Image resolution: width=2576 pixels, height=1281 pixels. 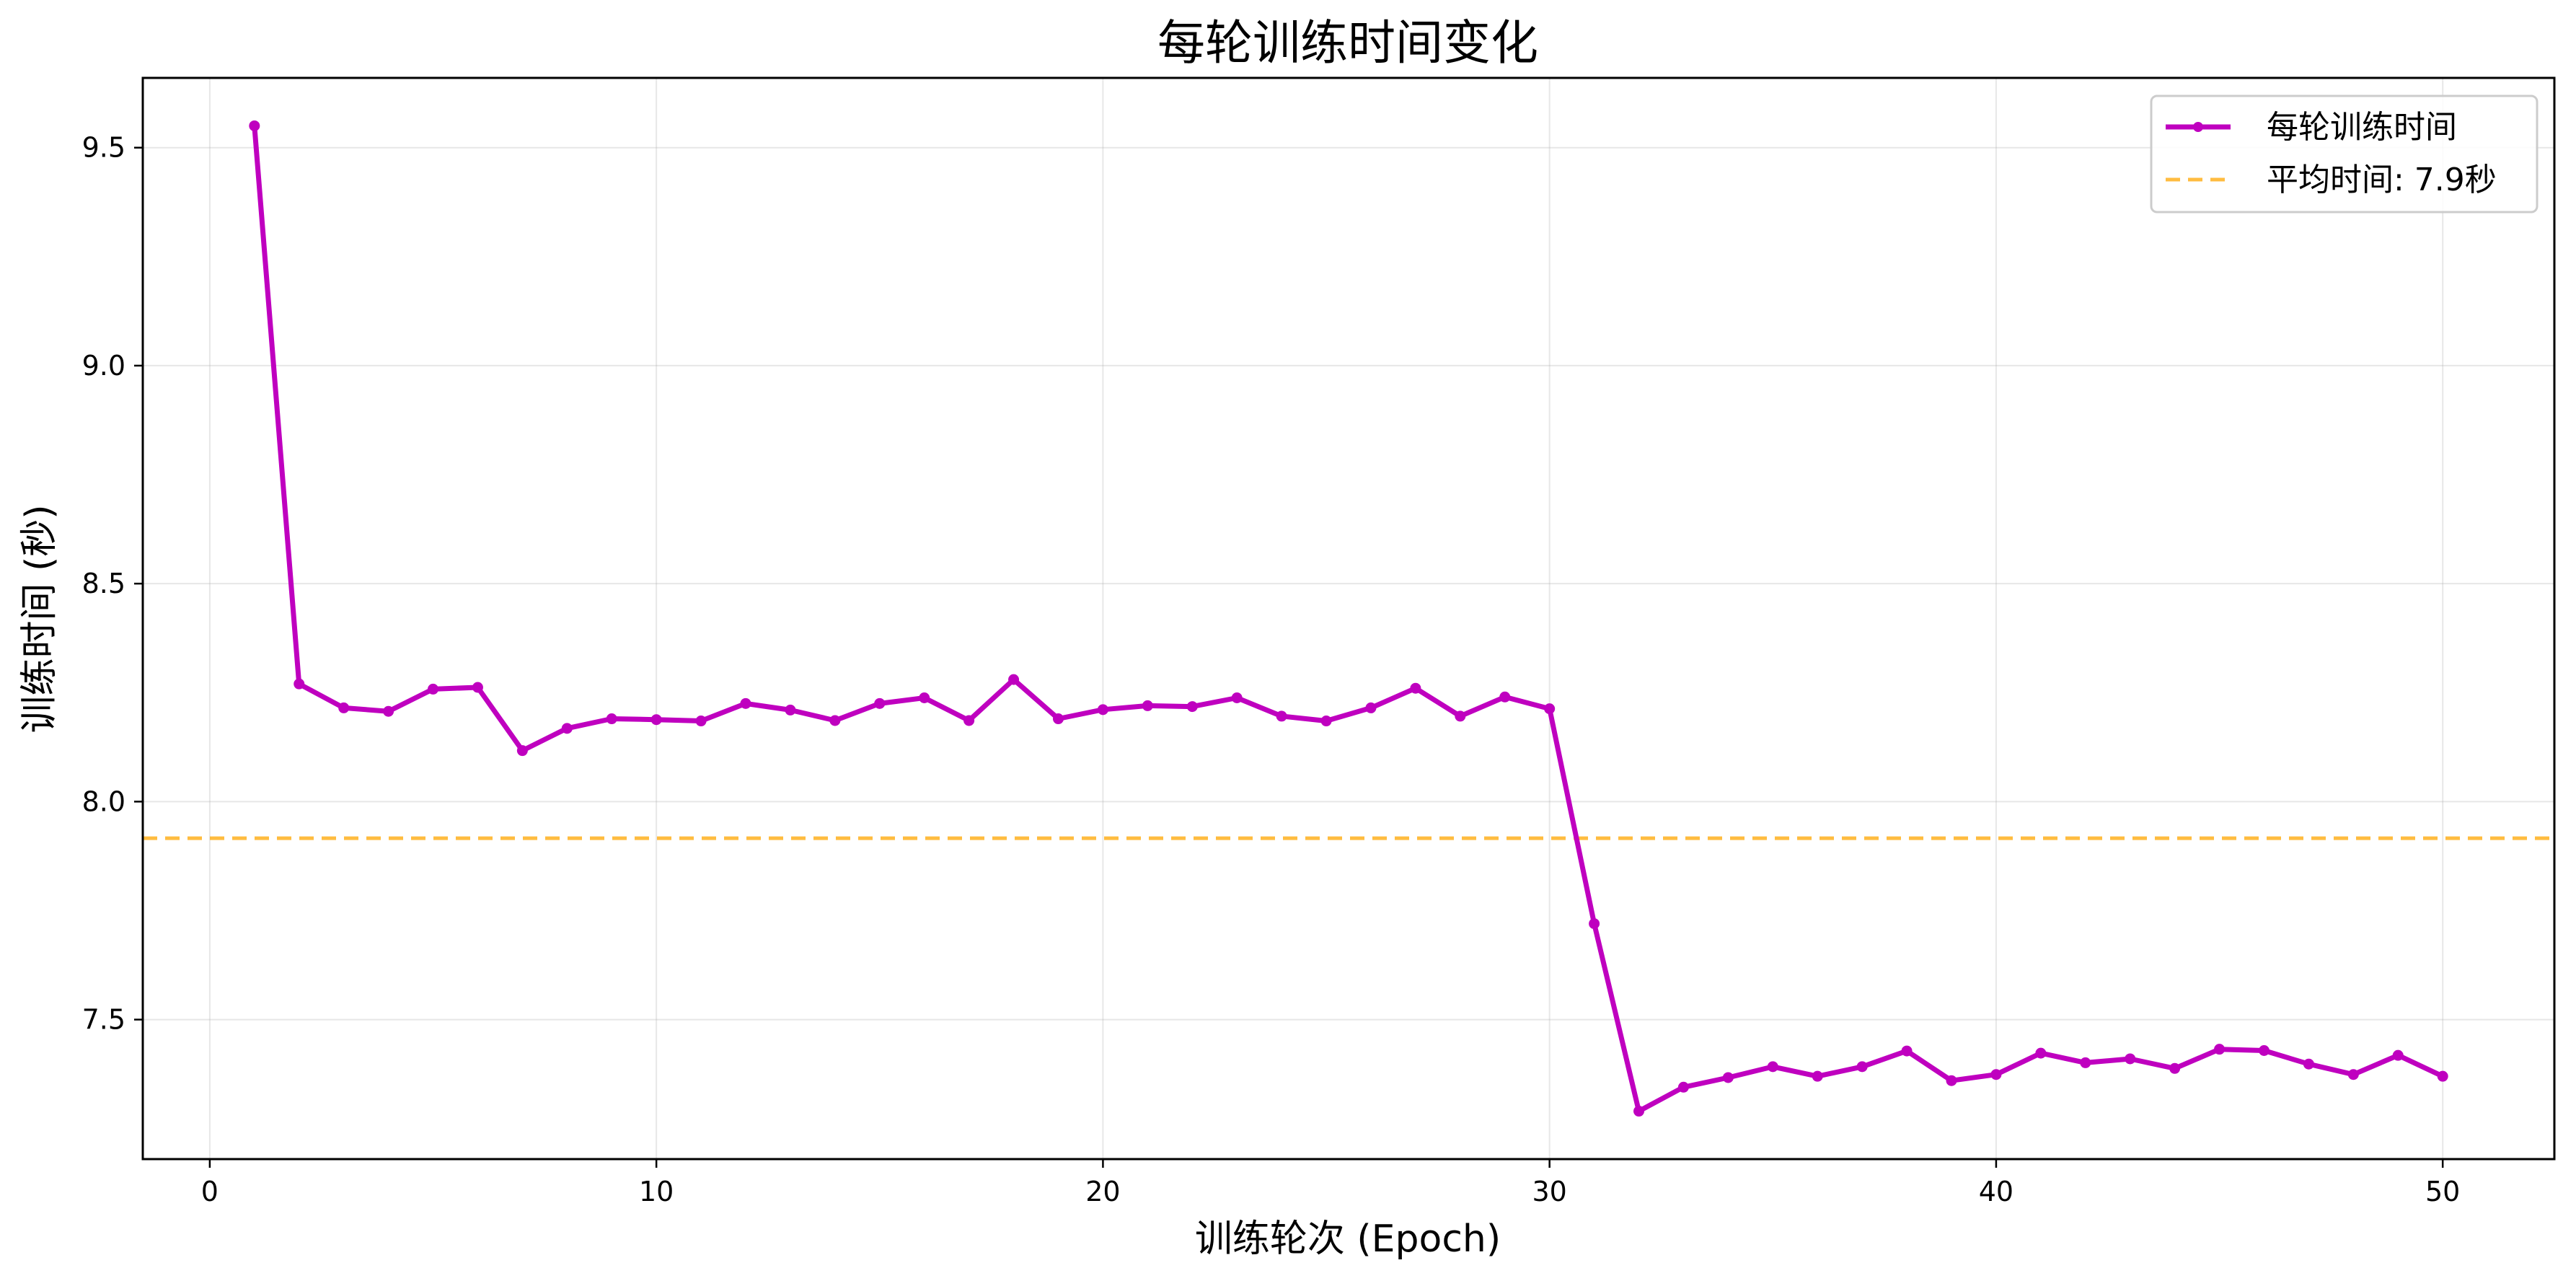 I want to click on x-tick-label: 40, so click(x=1996, y=1191).